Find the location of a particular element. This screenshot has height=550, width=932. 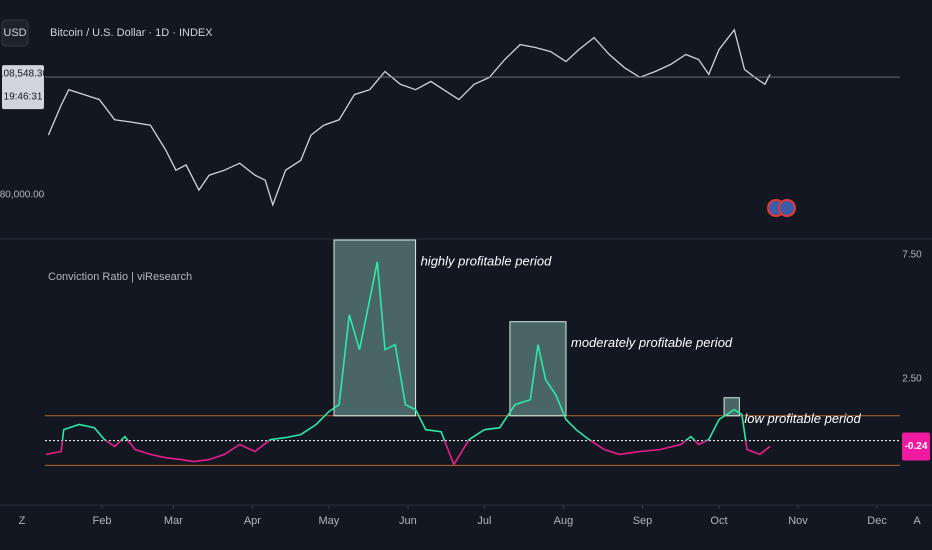

symbol-title: Bitcoin / U.S. Dollar · 1D · INDEX is located at coordinates (131, 33).